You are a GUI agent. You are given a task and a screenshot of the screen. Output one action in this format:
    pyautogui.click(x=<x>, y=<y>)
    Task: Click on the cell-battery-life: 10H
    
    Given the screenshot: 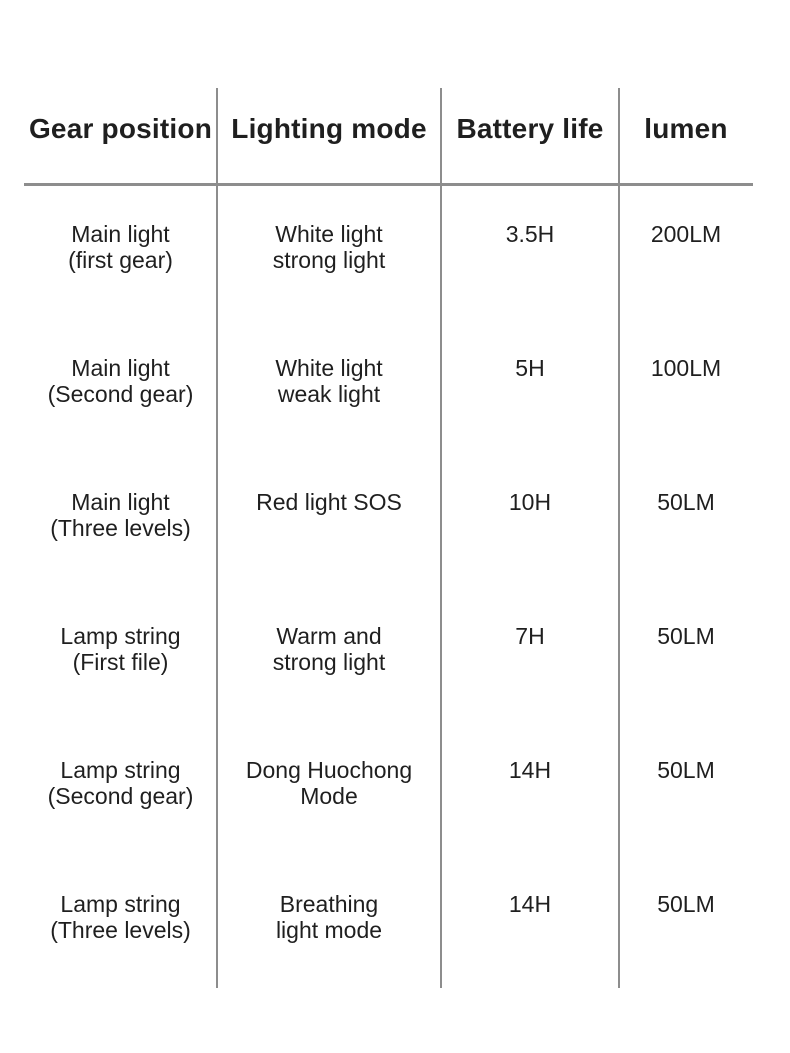 What is the action you would take?
    pyautogui.click(x=530, y=502)
    